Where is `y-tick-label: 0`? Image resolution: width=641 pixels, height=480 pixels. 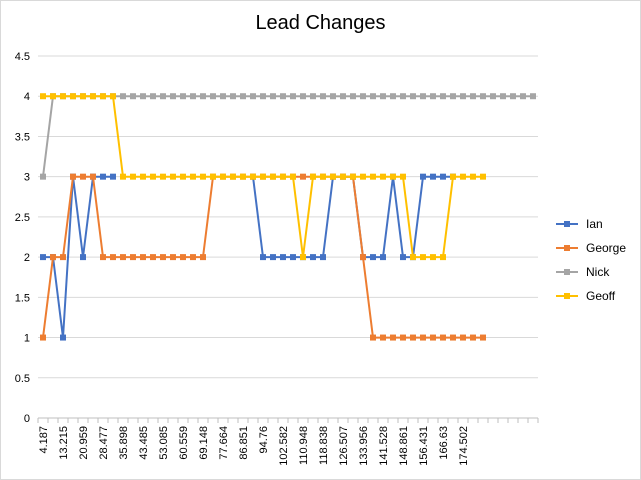
y-tick-label: 0 is located at coordinates (27, 419).